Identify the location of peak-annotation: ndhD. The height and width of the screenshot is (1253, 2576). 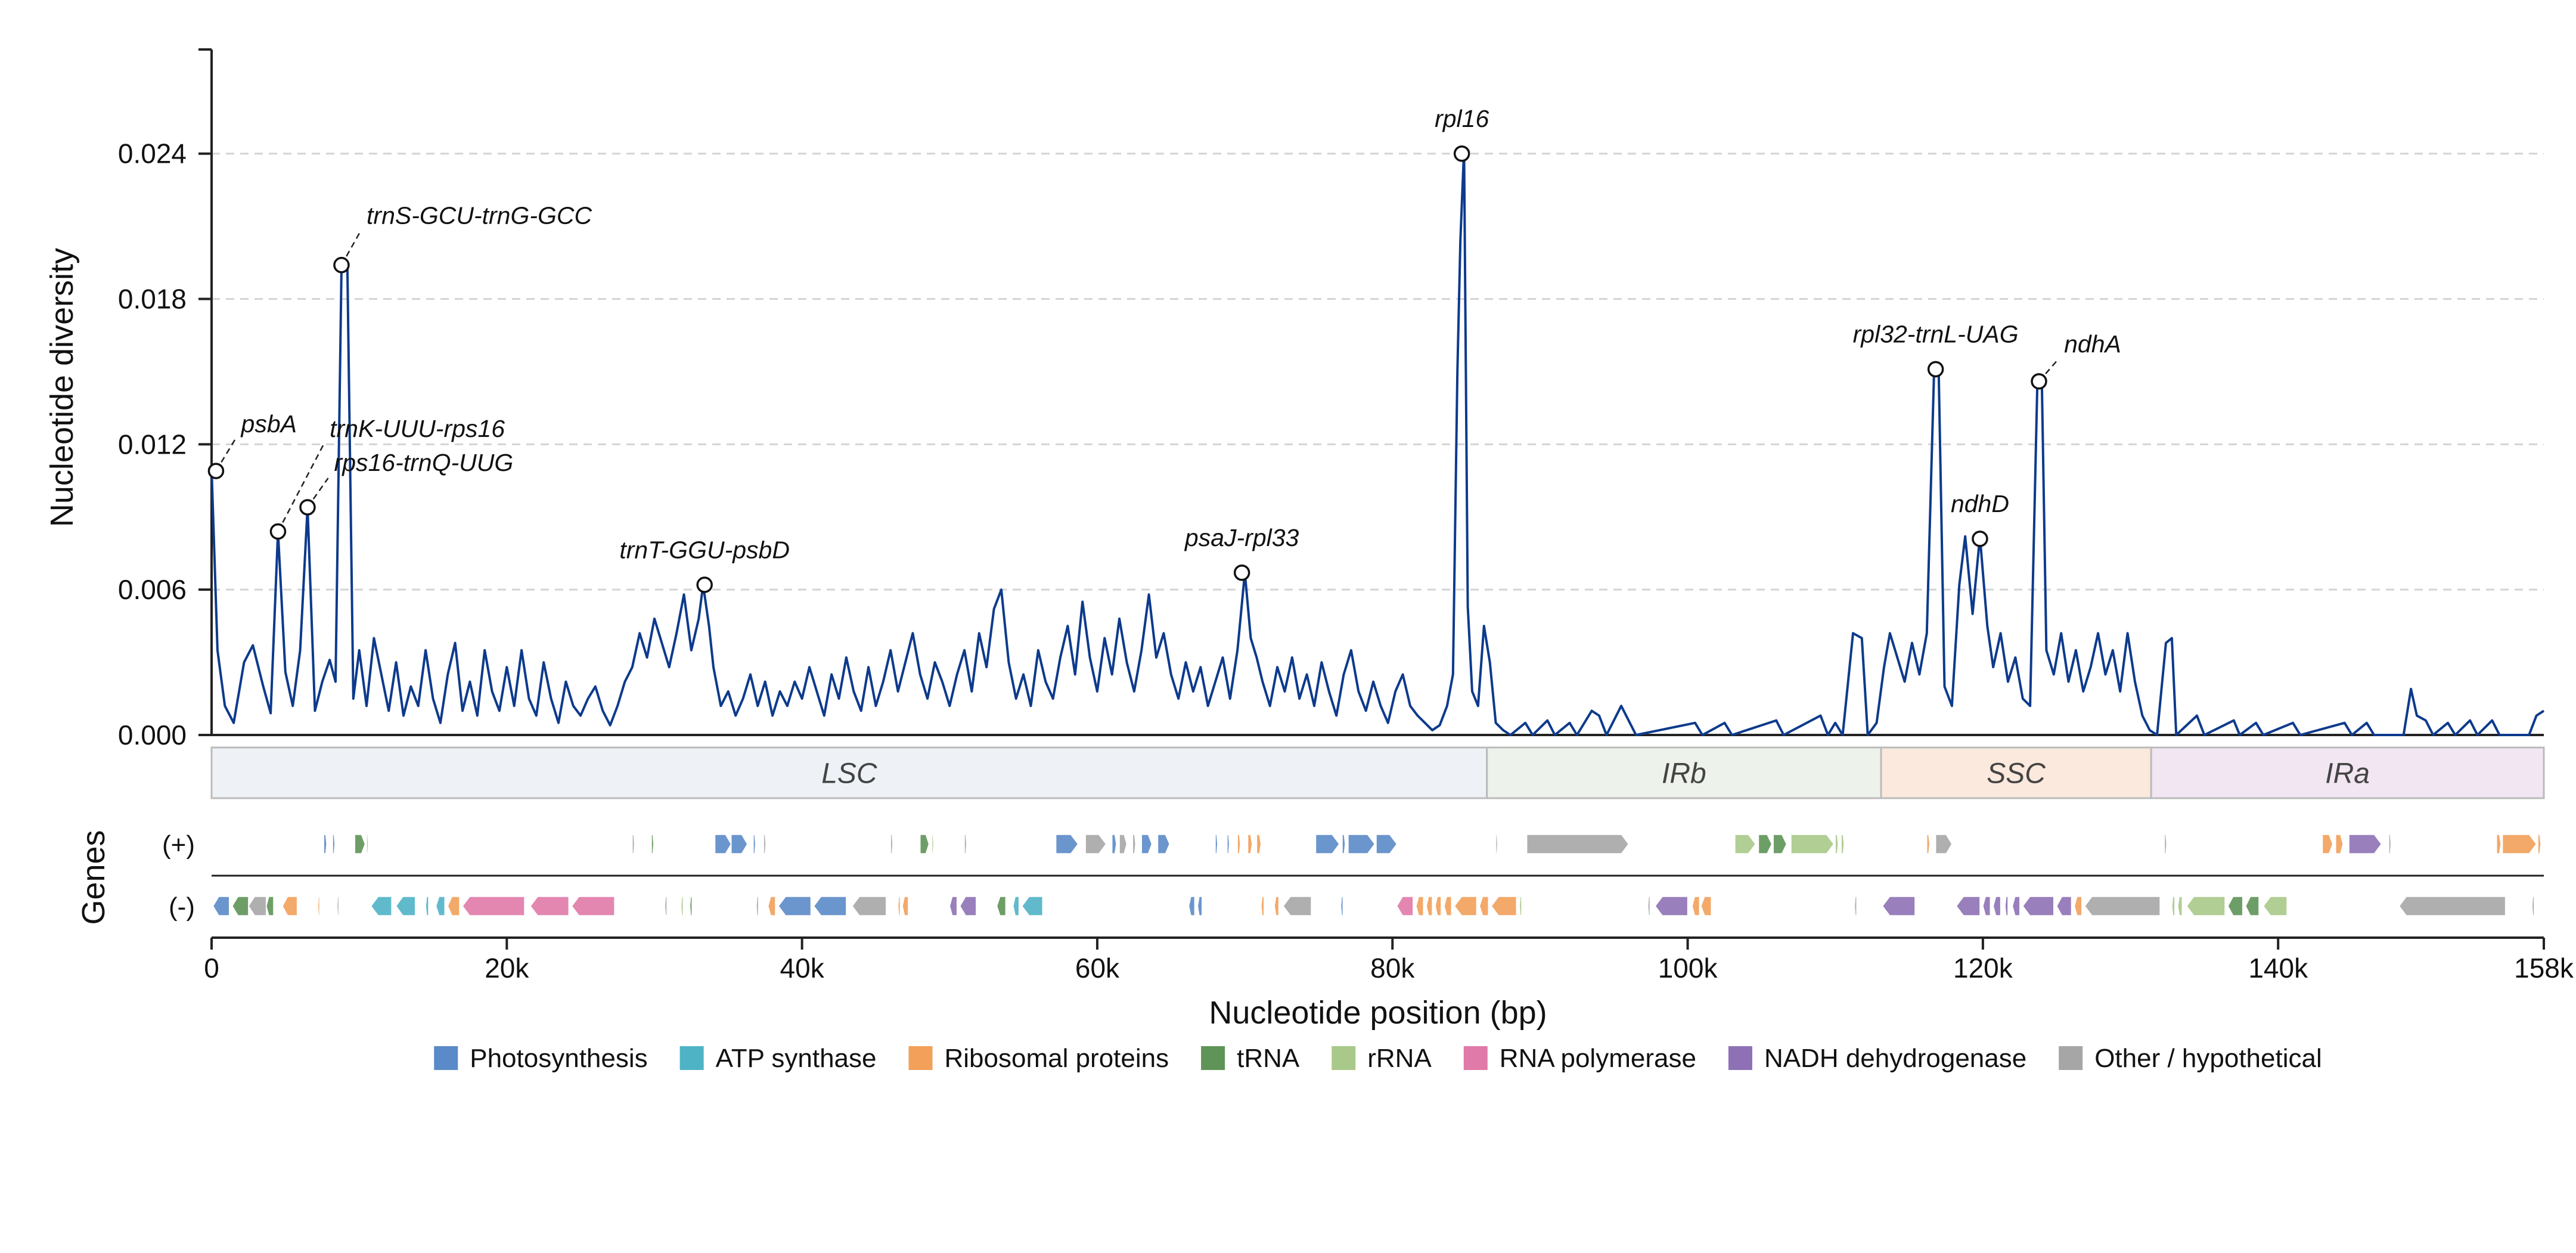
(1980, 518).